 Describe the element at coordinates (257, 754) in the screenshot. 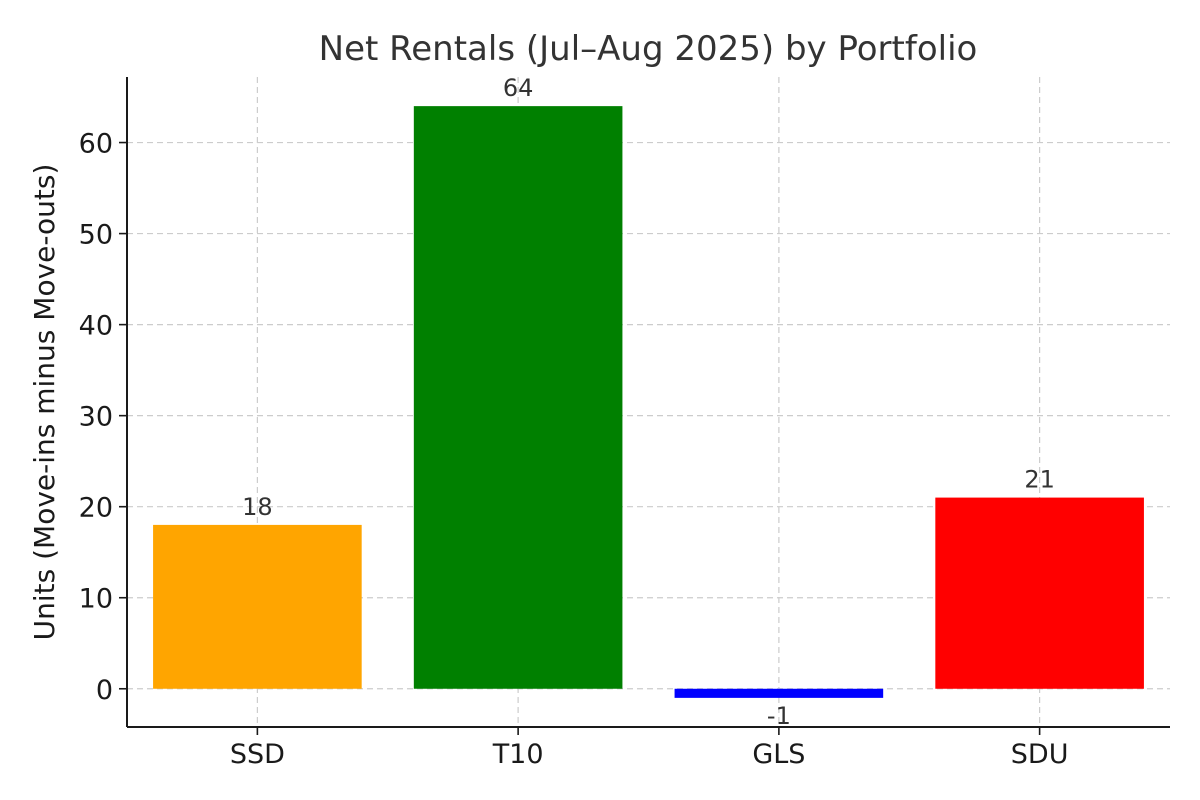

I see `x-tick-label: SSD` at that location.